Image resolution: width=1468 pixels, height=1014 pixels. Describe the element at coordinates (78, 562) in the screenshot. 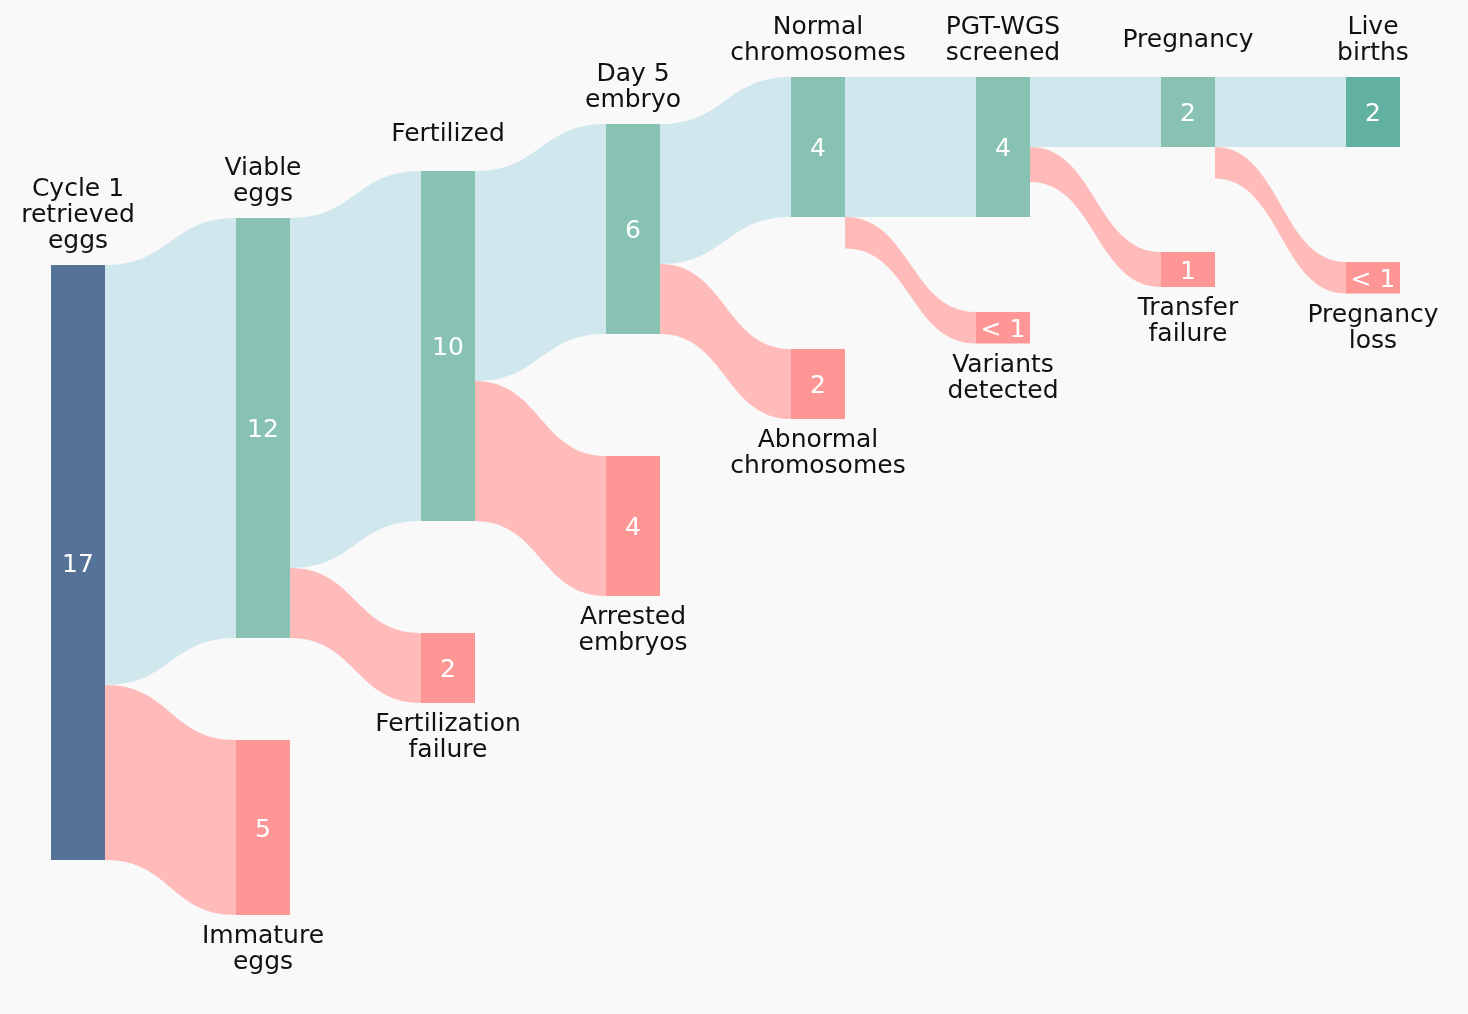

I see `data-label: 17` at that location.